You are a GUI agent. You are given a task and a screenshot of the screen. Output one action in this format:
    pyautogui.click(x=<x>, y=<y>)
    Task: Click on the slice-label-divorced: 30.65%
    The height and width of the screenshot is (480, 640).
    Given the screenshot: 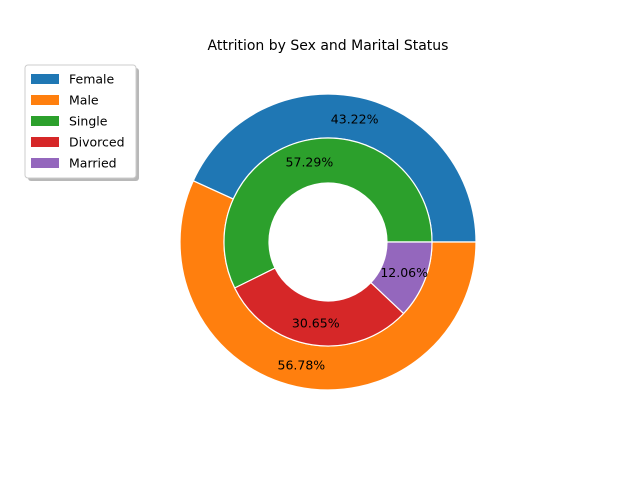 What is the action you would take?
    pyautogui.click(x=316, y=323)
    